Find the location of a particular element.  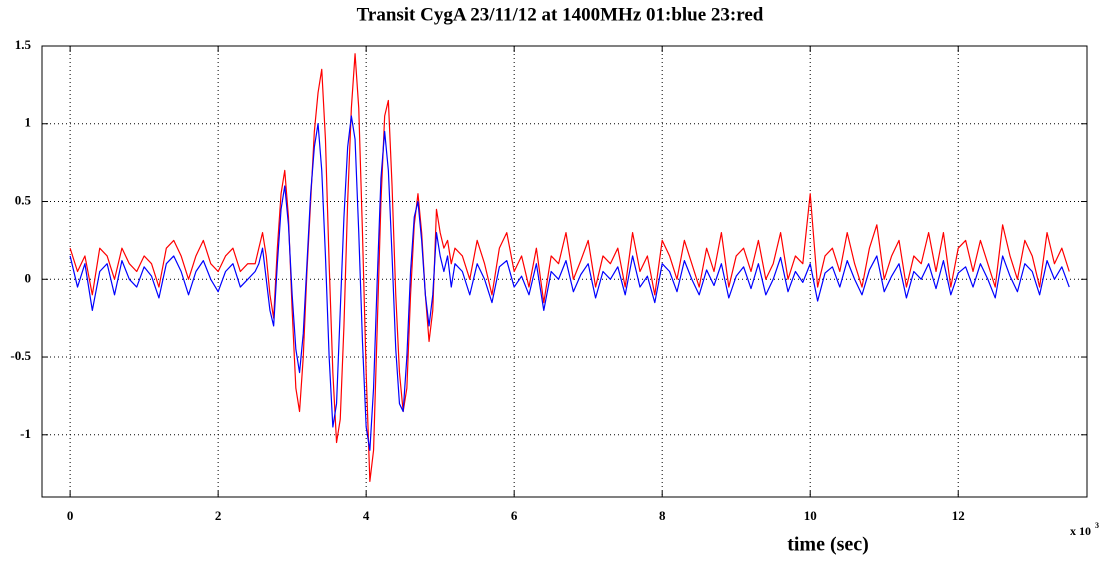

y-tick-label: -0.5 is located at coordinates (20, 355).